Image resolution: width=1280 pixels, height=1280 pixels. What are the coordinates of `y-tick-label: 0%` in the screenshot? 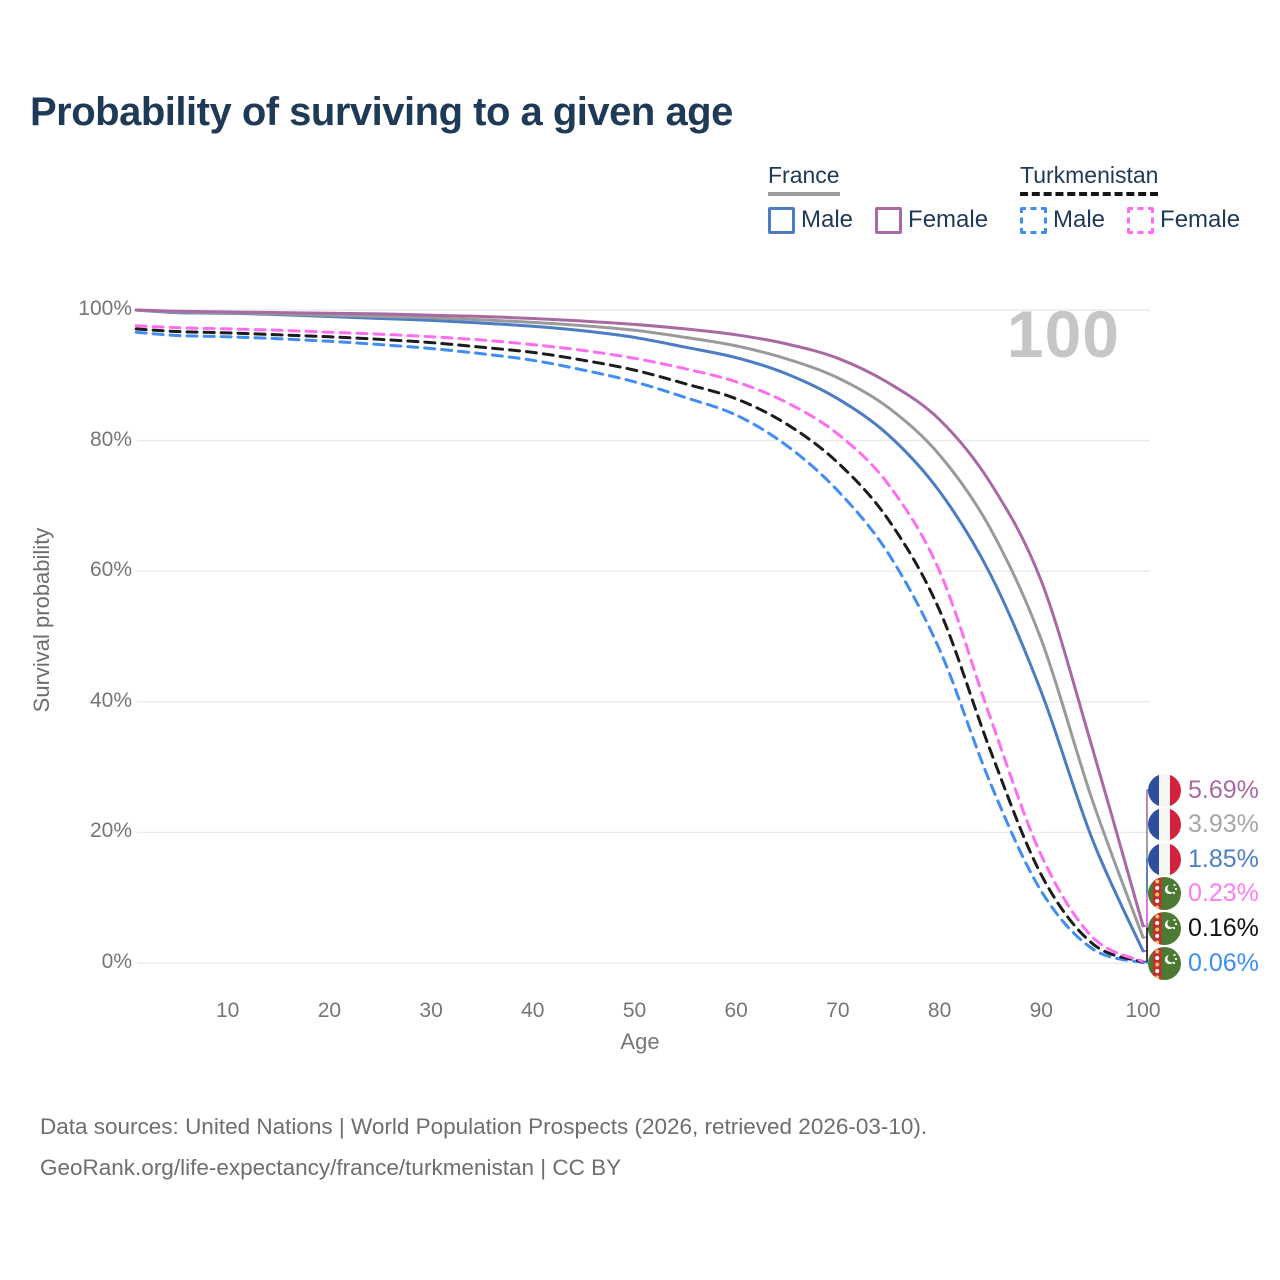 It's located at (116, 961).